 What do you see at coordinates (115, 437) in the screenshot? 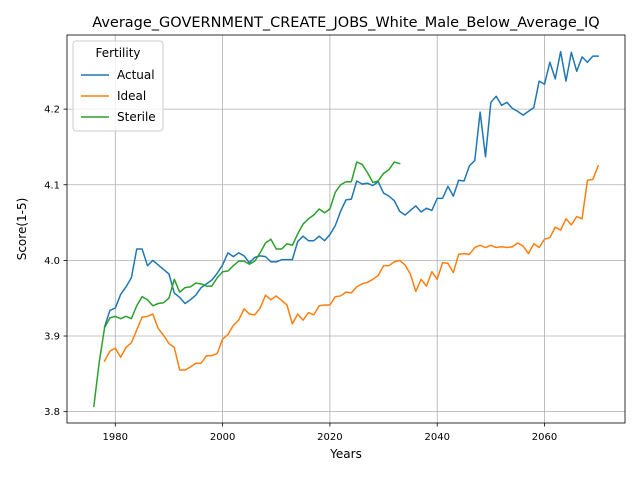
I see `x-tick-label: 1980` at bounding box center [115, 437].